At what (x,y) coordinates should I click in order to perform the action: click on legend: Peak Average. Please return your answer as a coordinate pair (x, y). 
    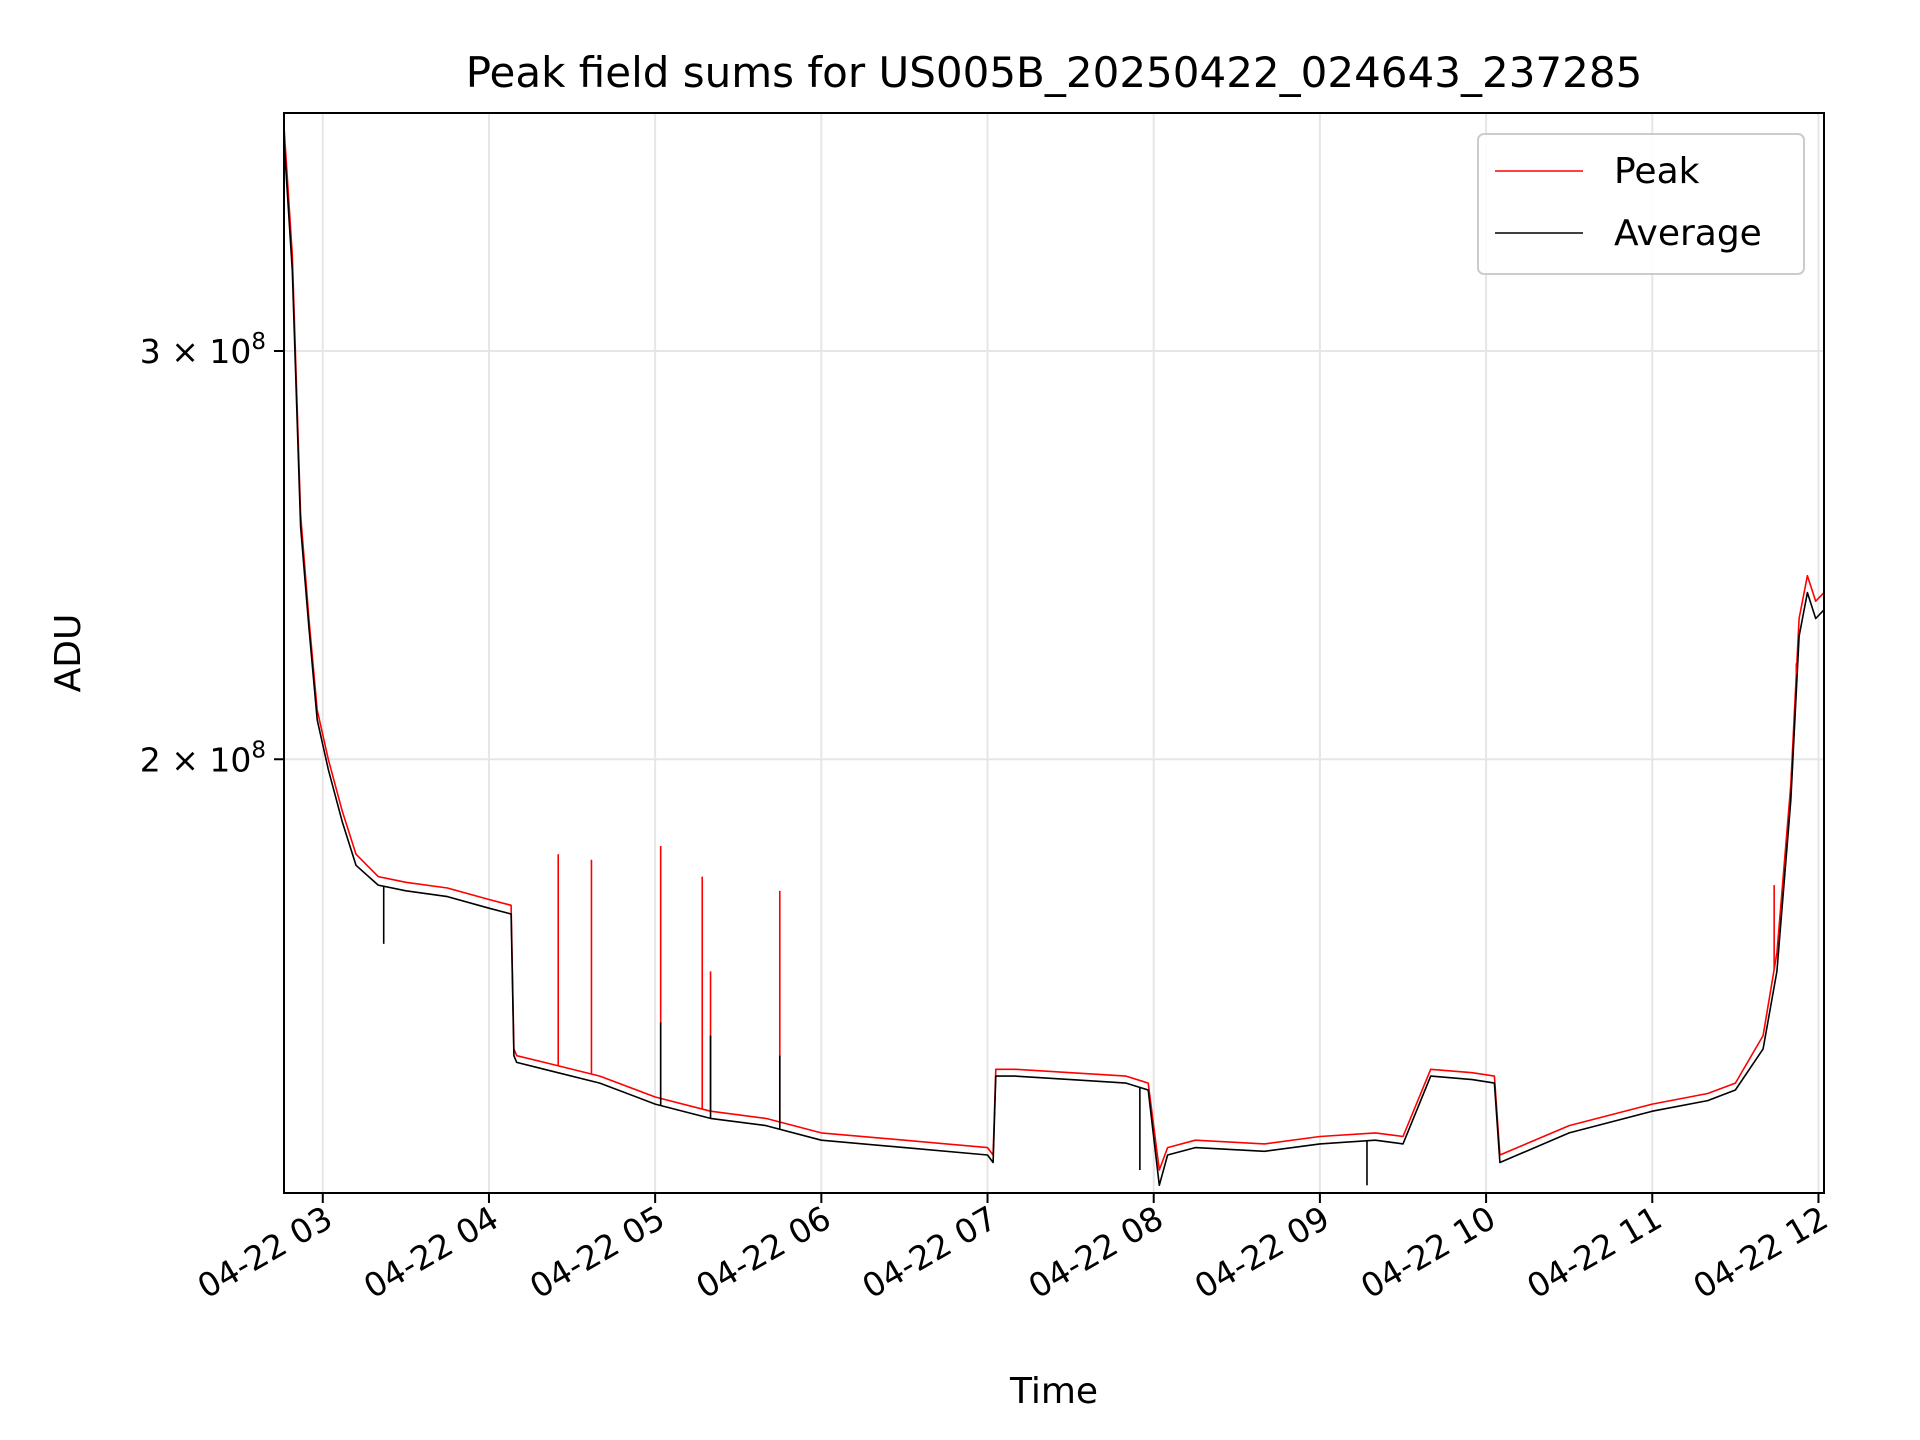
    Looking at the image, I should click on (1641, 204).